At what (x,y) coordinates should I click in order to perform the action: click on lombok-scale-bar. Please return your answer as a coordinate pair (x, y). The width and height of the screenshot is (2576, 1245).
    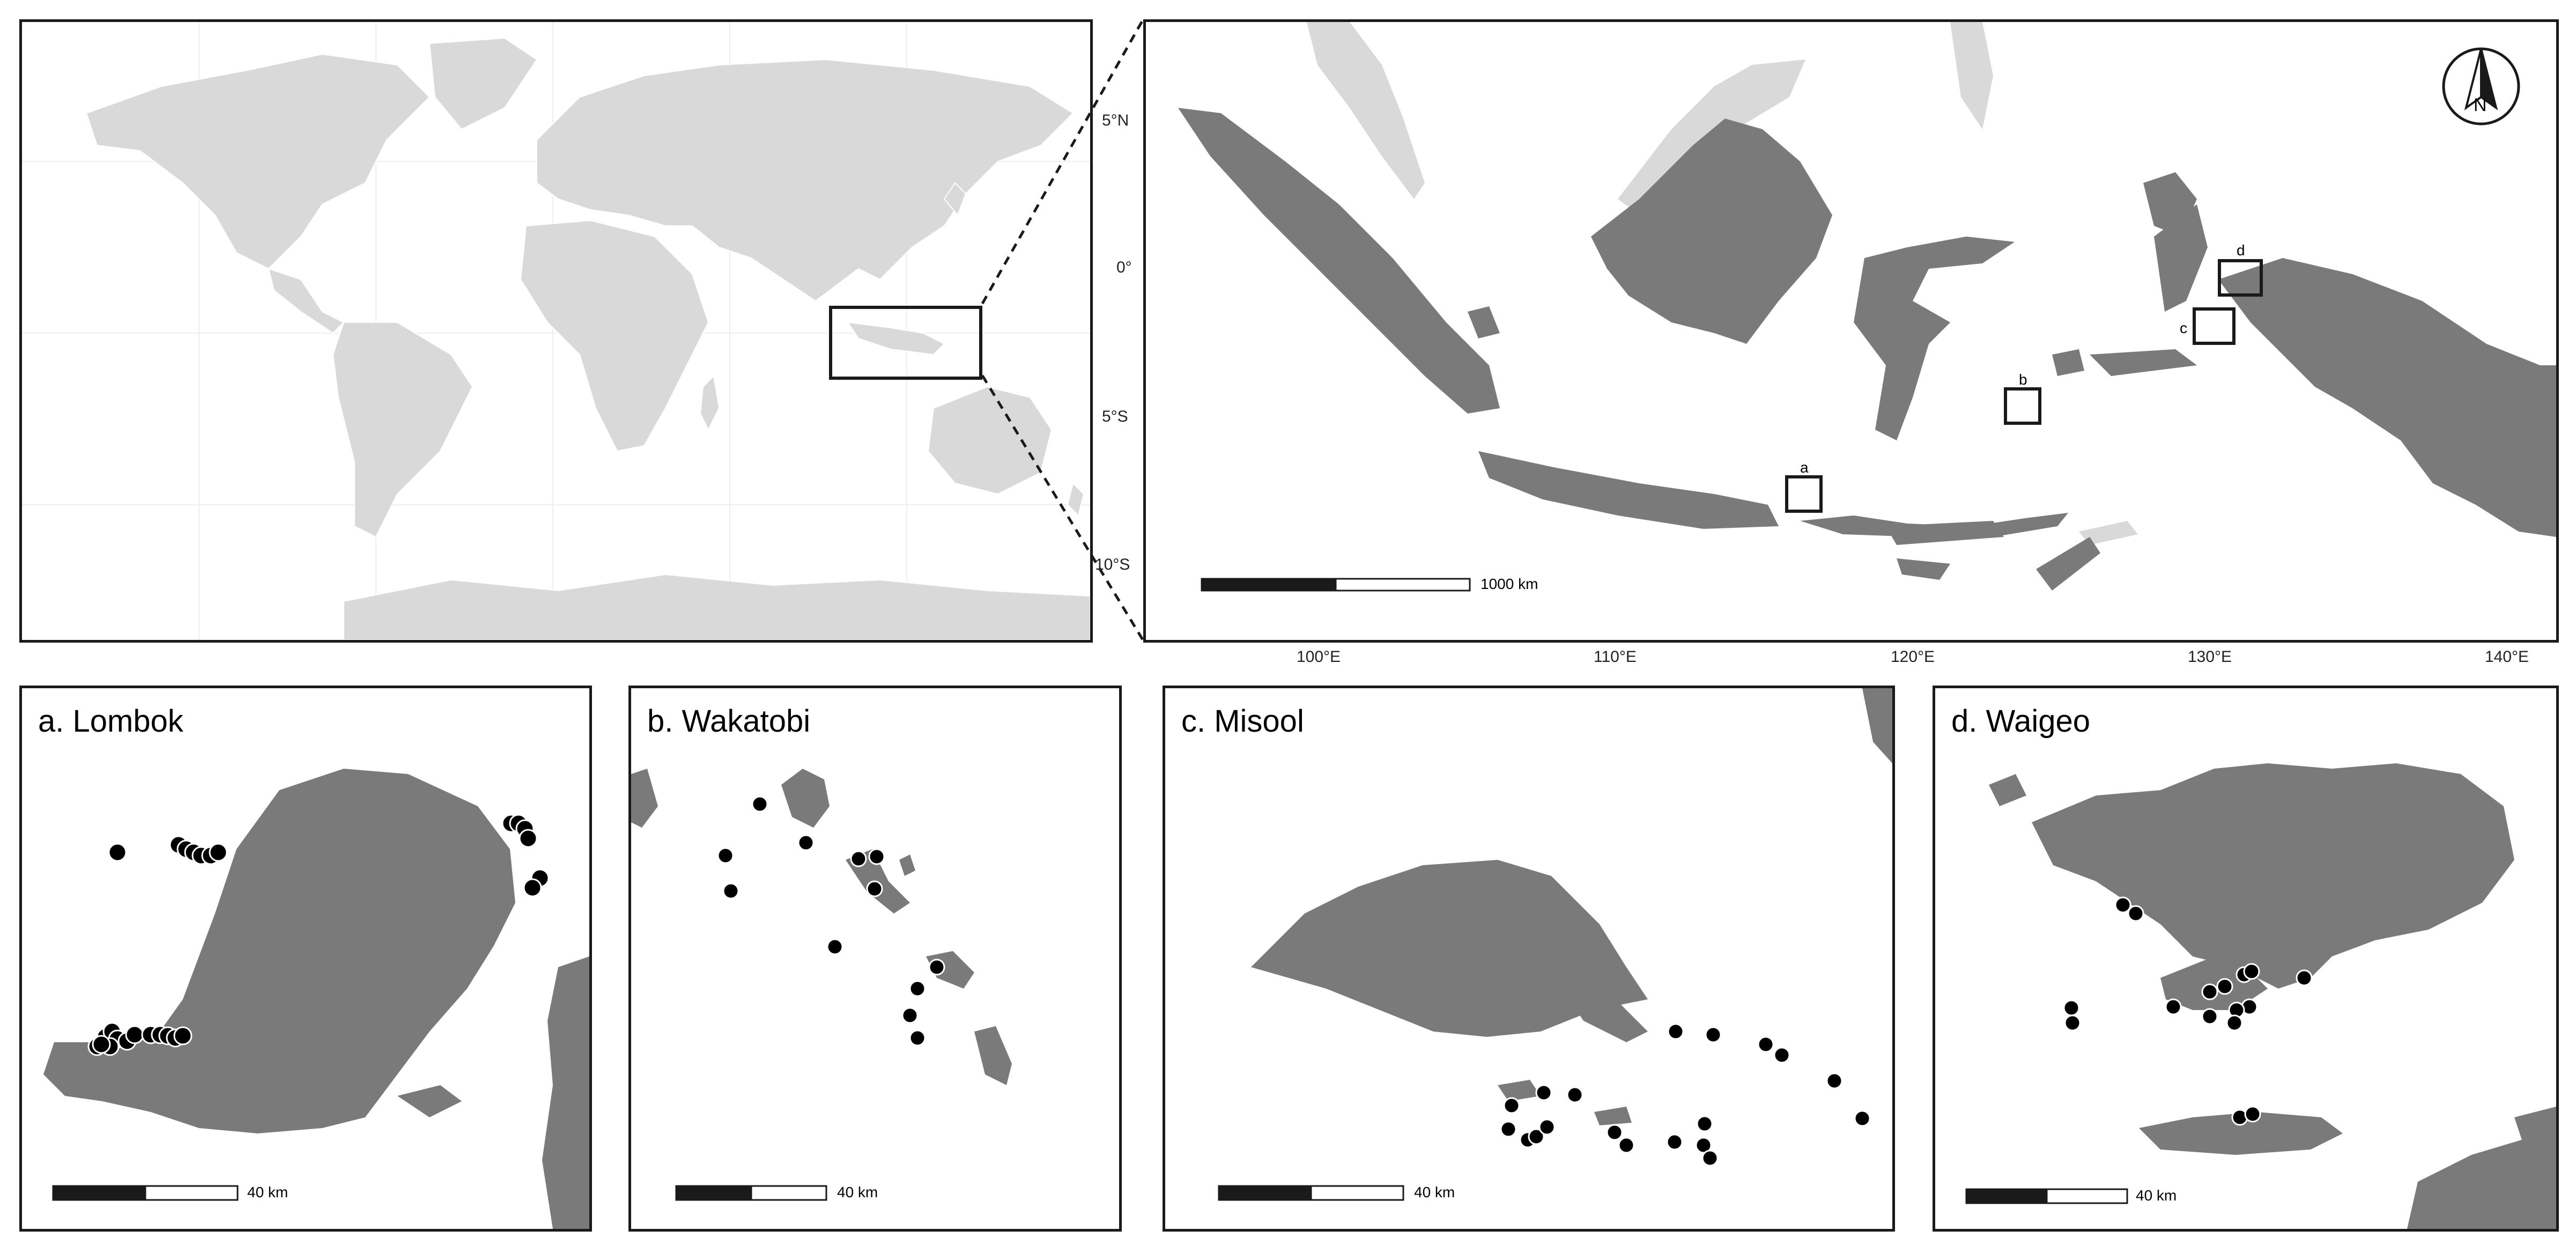
    Looking at the image, I should click on (145, 1193).